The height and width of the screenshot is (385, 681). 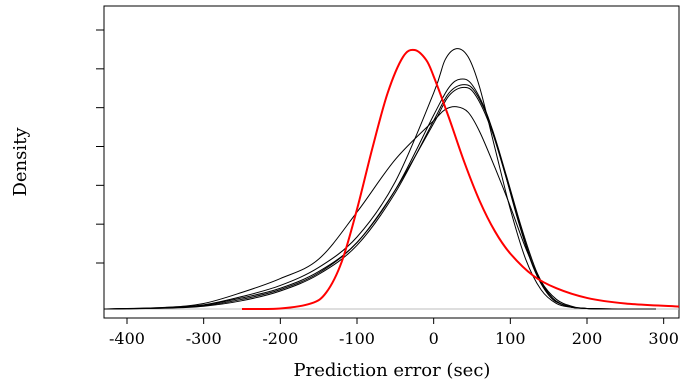 I want to click on x-tick-label: -400, so click(x=127, y=338).